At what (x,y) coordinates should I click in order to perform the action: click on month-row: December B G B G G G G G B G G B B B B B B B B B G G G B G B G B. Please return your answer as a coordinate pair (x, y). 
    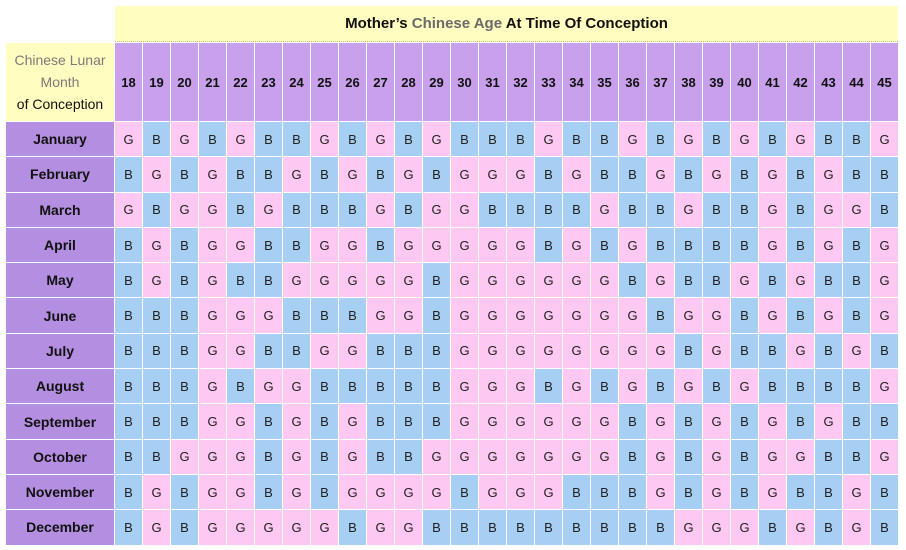
    Looking at the image, I should click on (452, 527).